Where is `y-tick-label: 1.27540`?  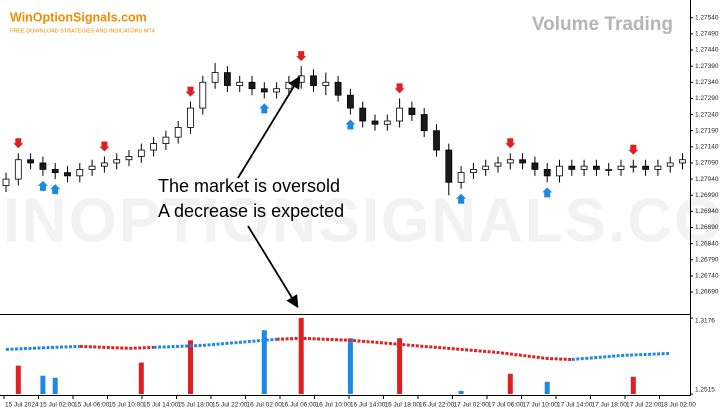 y-tick-label: 1.27540 is located at coordinates (707, 17).